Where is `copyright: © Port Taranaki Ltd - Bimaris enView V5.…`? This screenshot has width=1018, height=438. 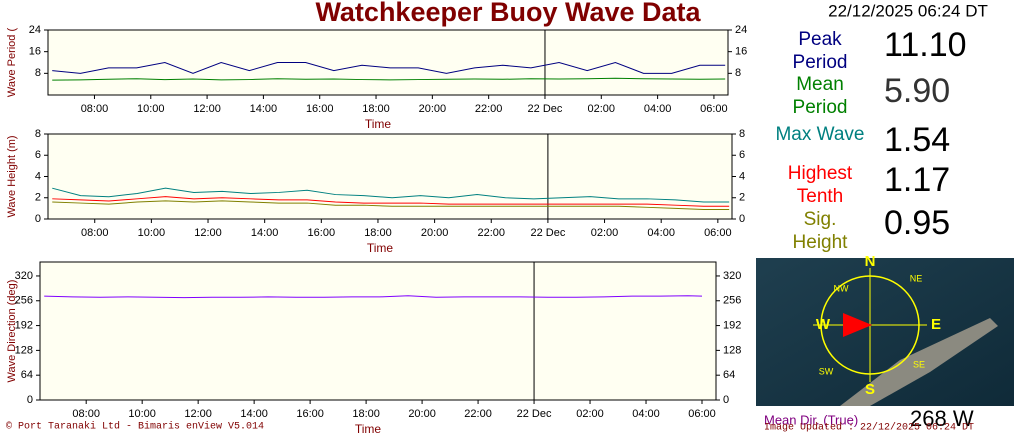
copyright: © Port Taranaki Ltd - Bimaris enView V5.… is located at coordinates (135, 427).